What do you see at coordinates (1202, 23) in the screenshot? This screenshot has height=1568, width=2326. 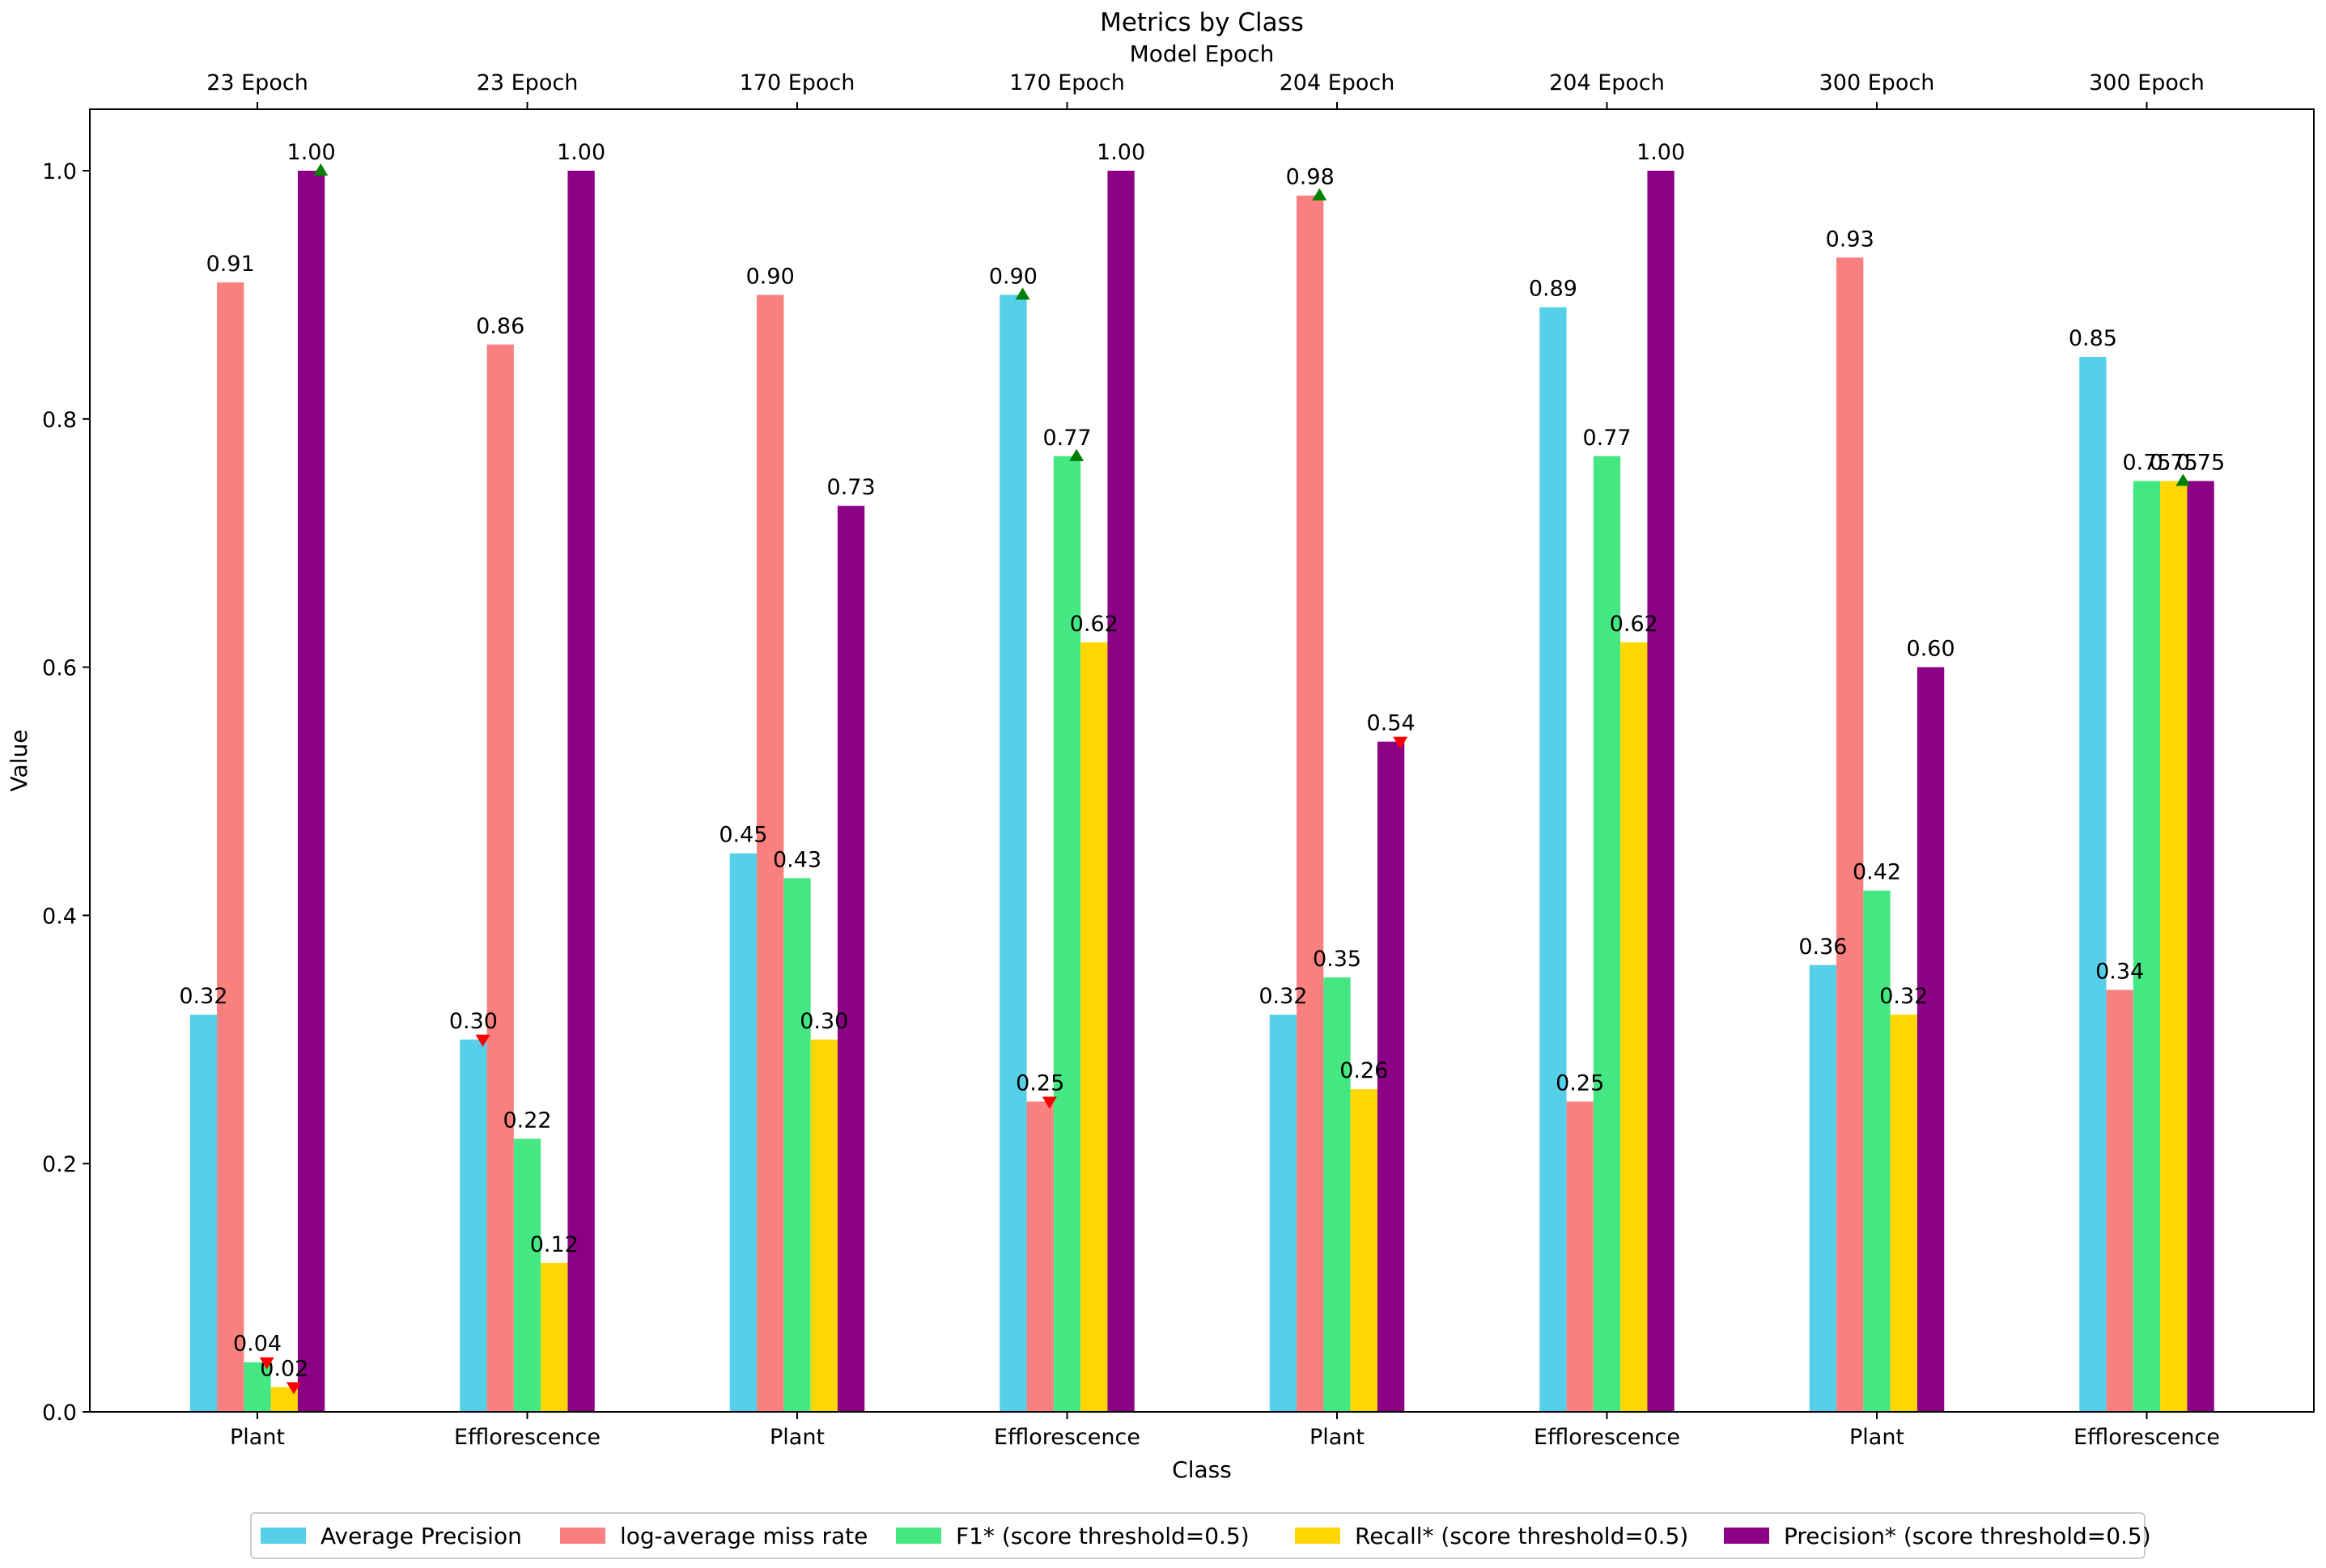 I see `chart-title: Metrics by Class` at bounding box center [1202, 23].